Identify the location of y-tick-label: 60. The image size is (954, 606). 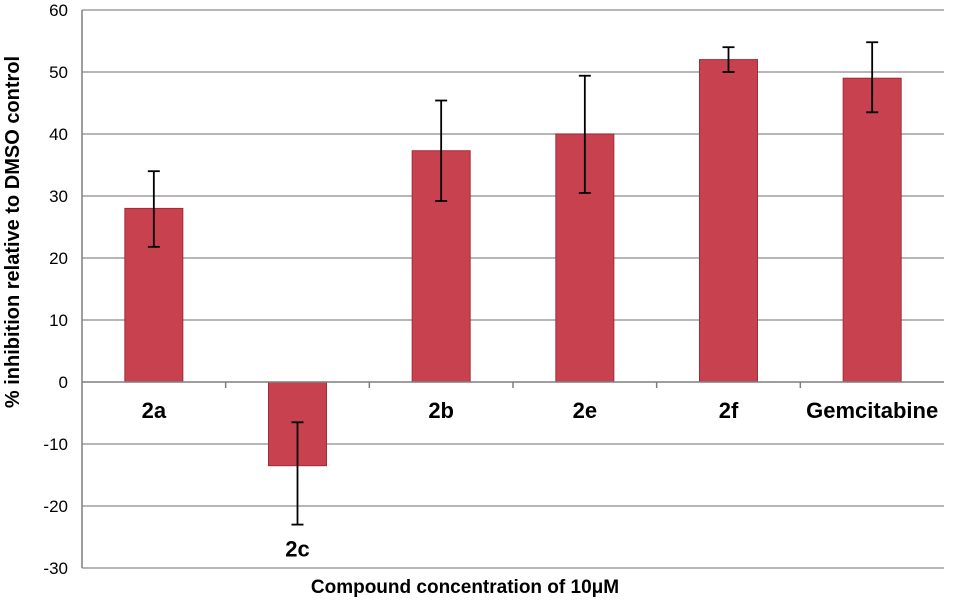
(58, 10).